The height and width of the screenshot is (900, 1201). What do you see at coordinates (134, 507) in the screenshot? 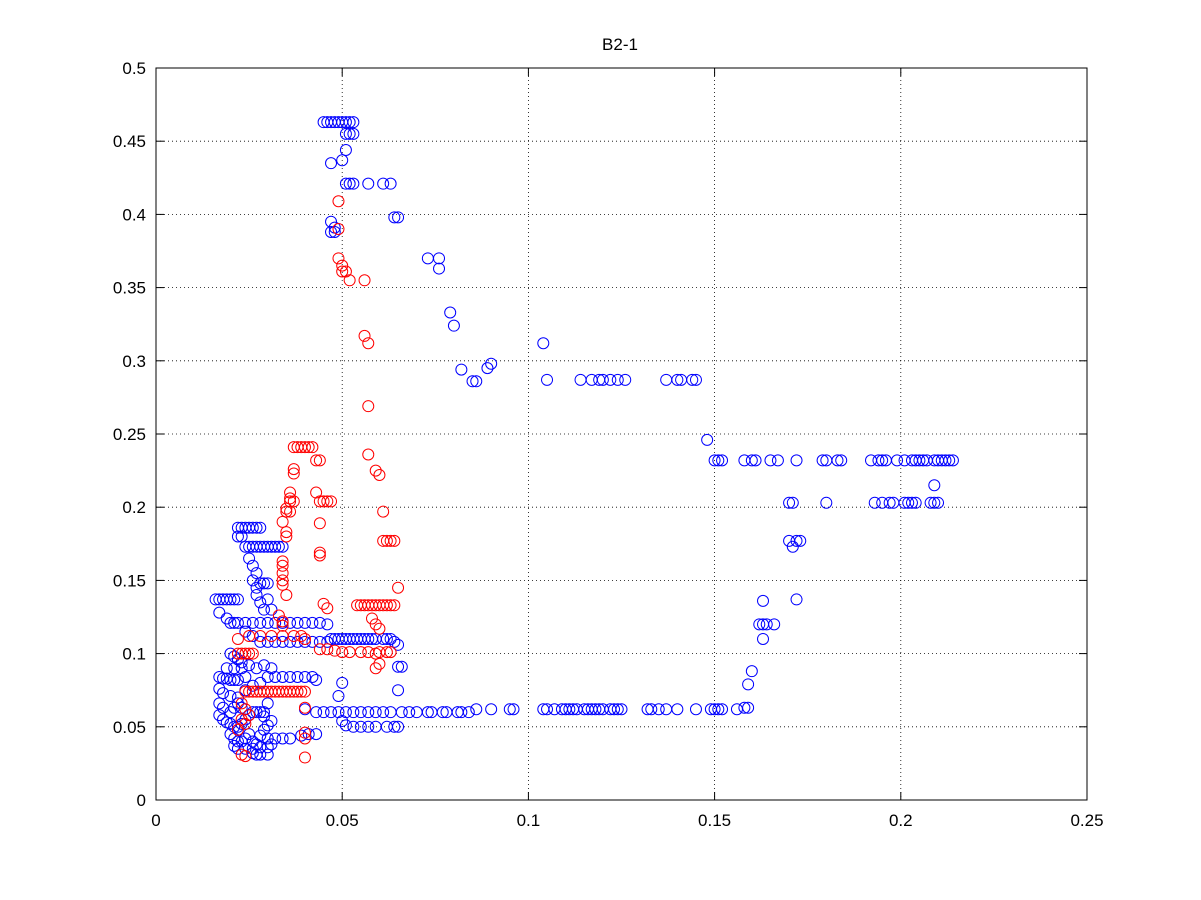
I see `y-tick-label: 0.2` at bounding box center [134, 507].